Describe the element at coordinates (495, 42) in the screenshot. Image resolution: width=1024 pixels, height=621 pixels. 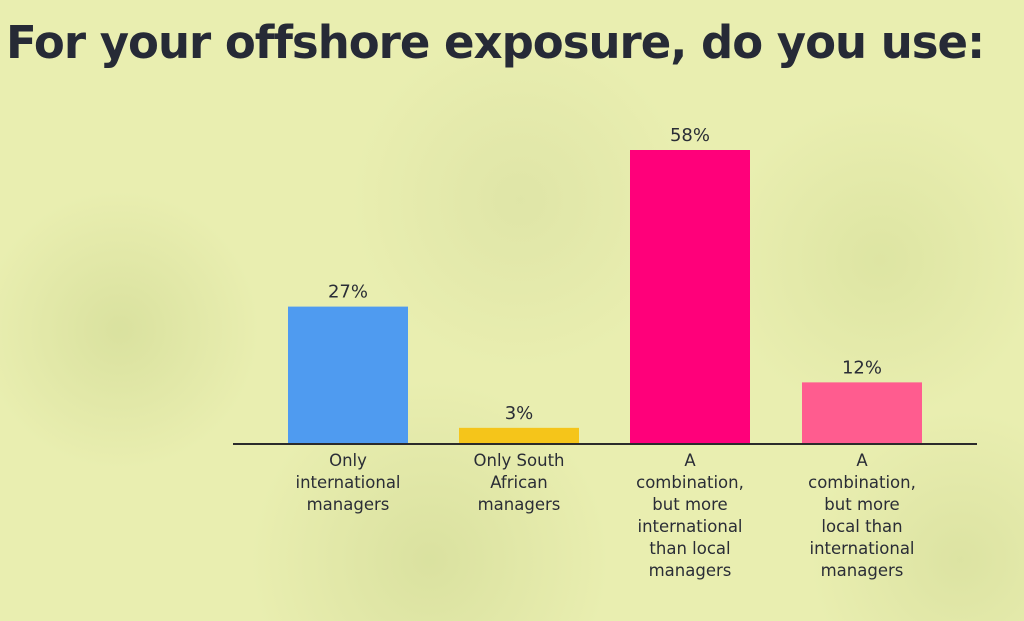
I see `page-title: For your offshore exposure, do you use:` at that location.